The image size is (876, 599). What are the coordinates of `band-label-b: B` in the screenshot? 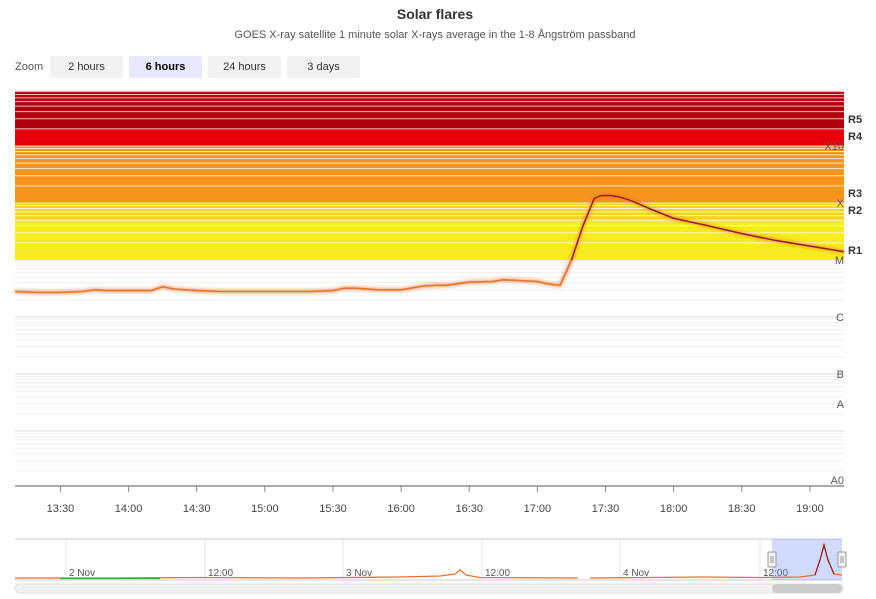 It's located at (840, 375).